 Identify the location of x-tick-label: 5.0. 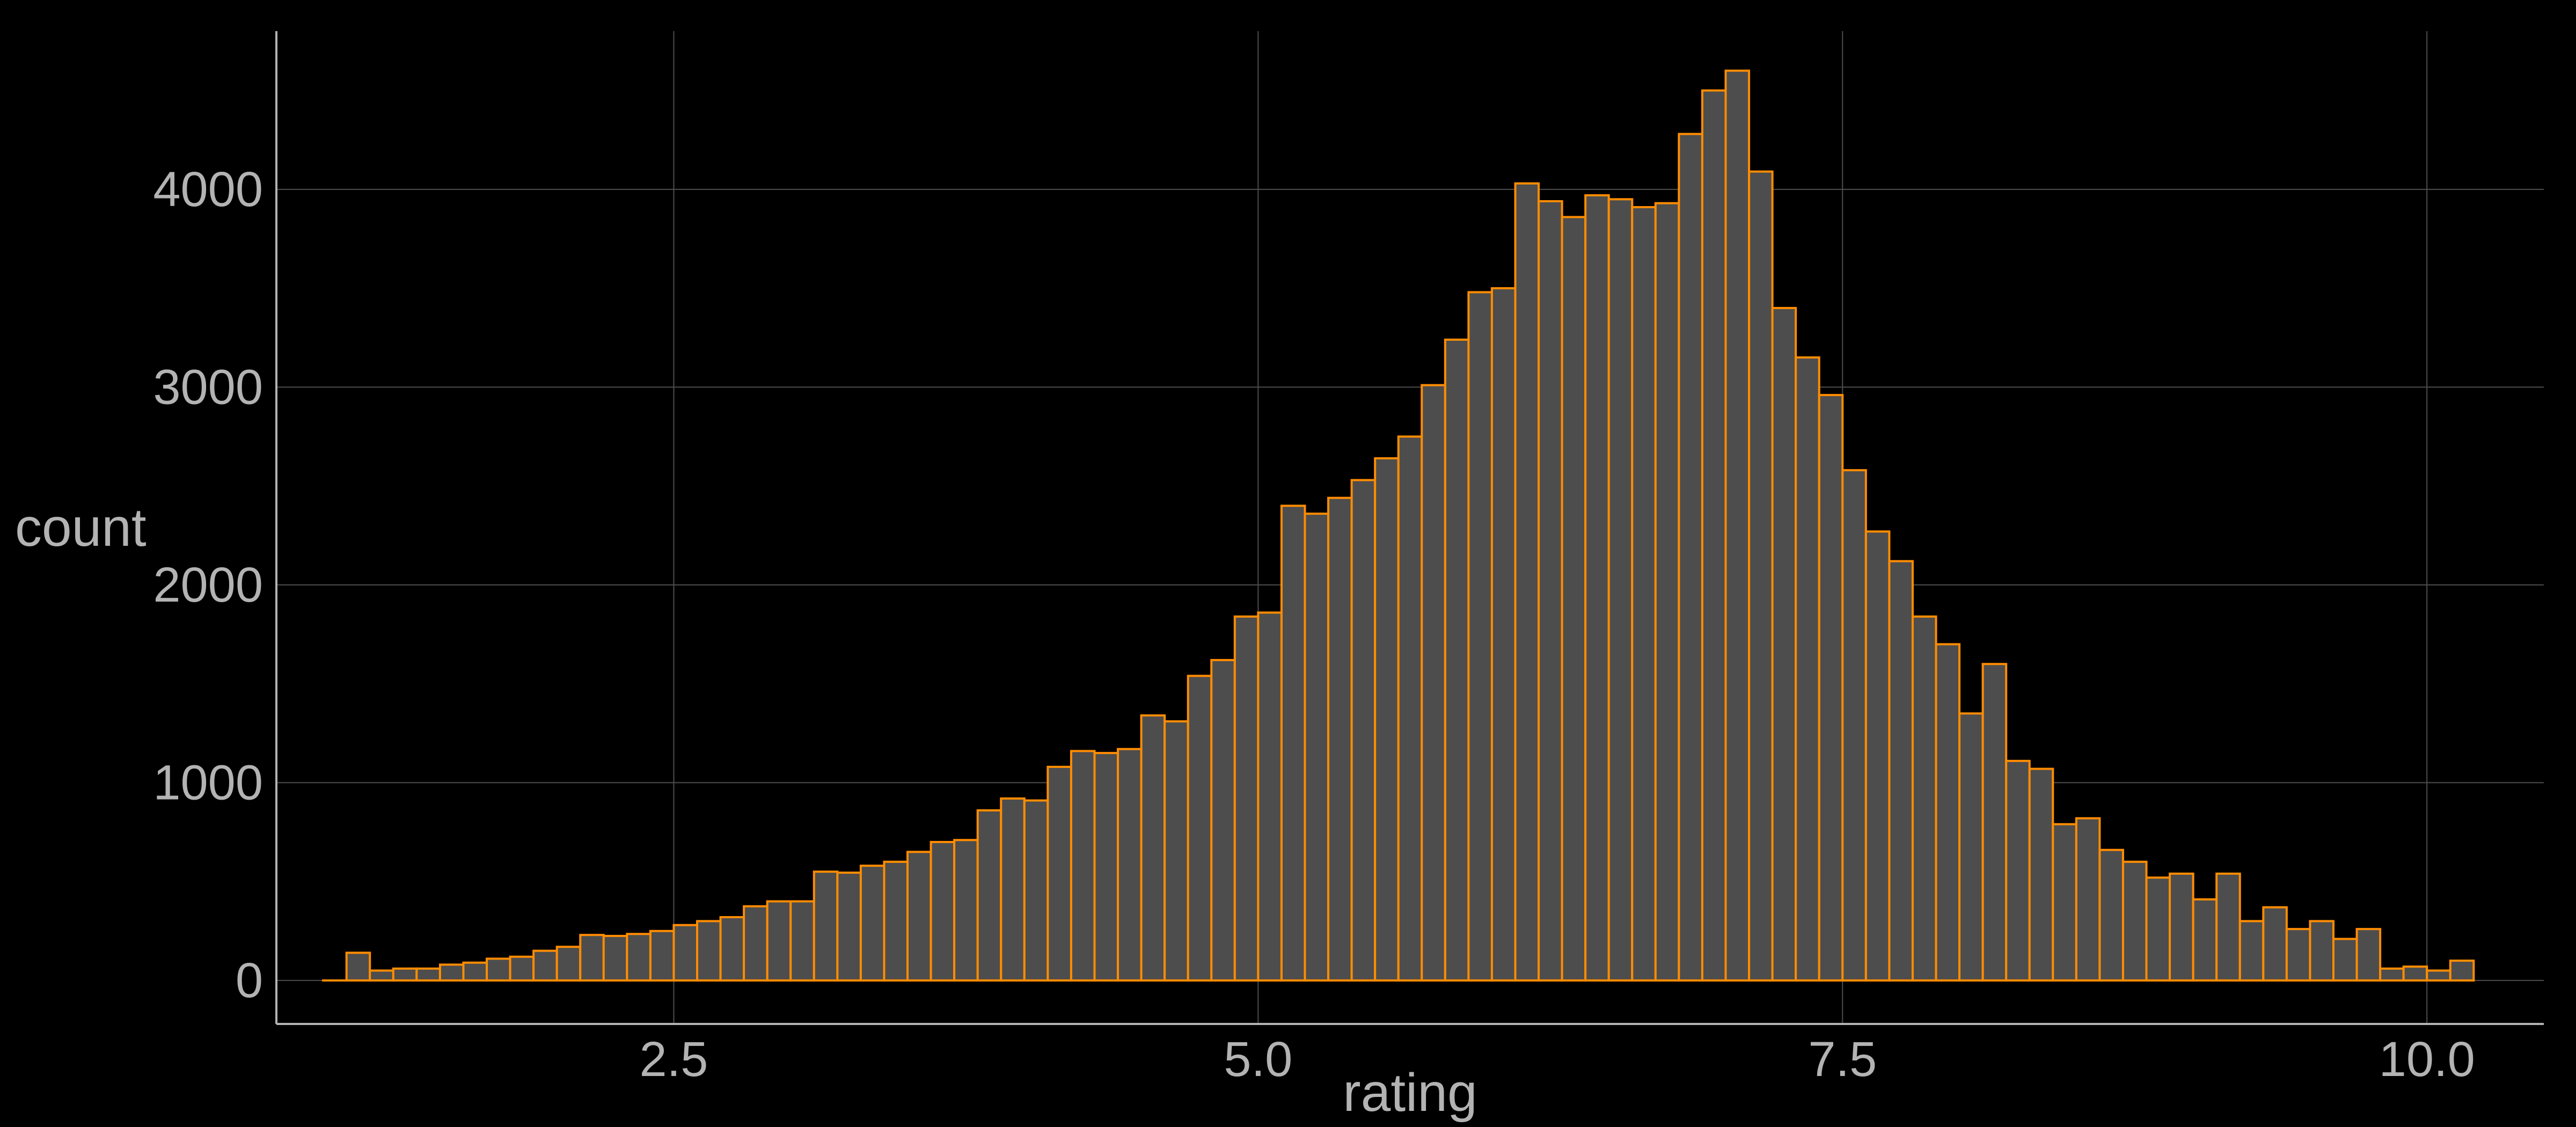
(1258, 1059).